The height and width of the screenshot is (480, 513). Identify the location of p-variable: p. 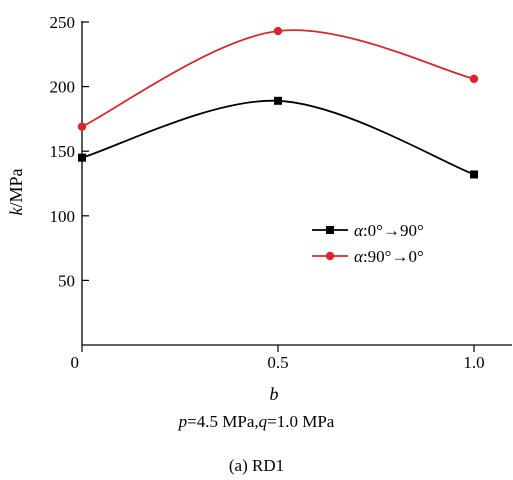
(183, 421).